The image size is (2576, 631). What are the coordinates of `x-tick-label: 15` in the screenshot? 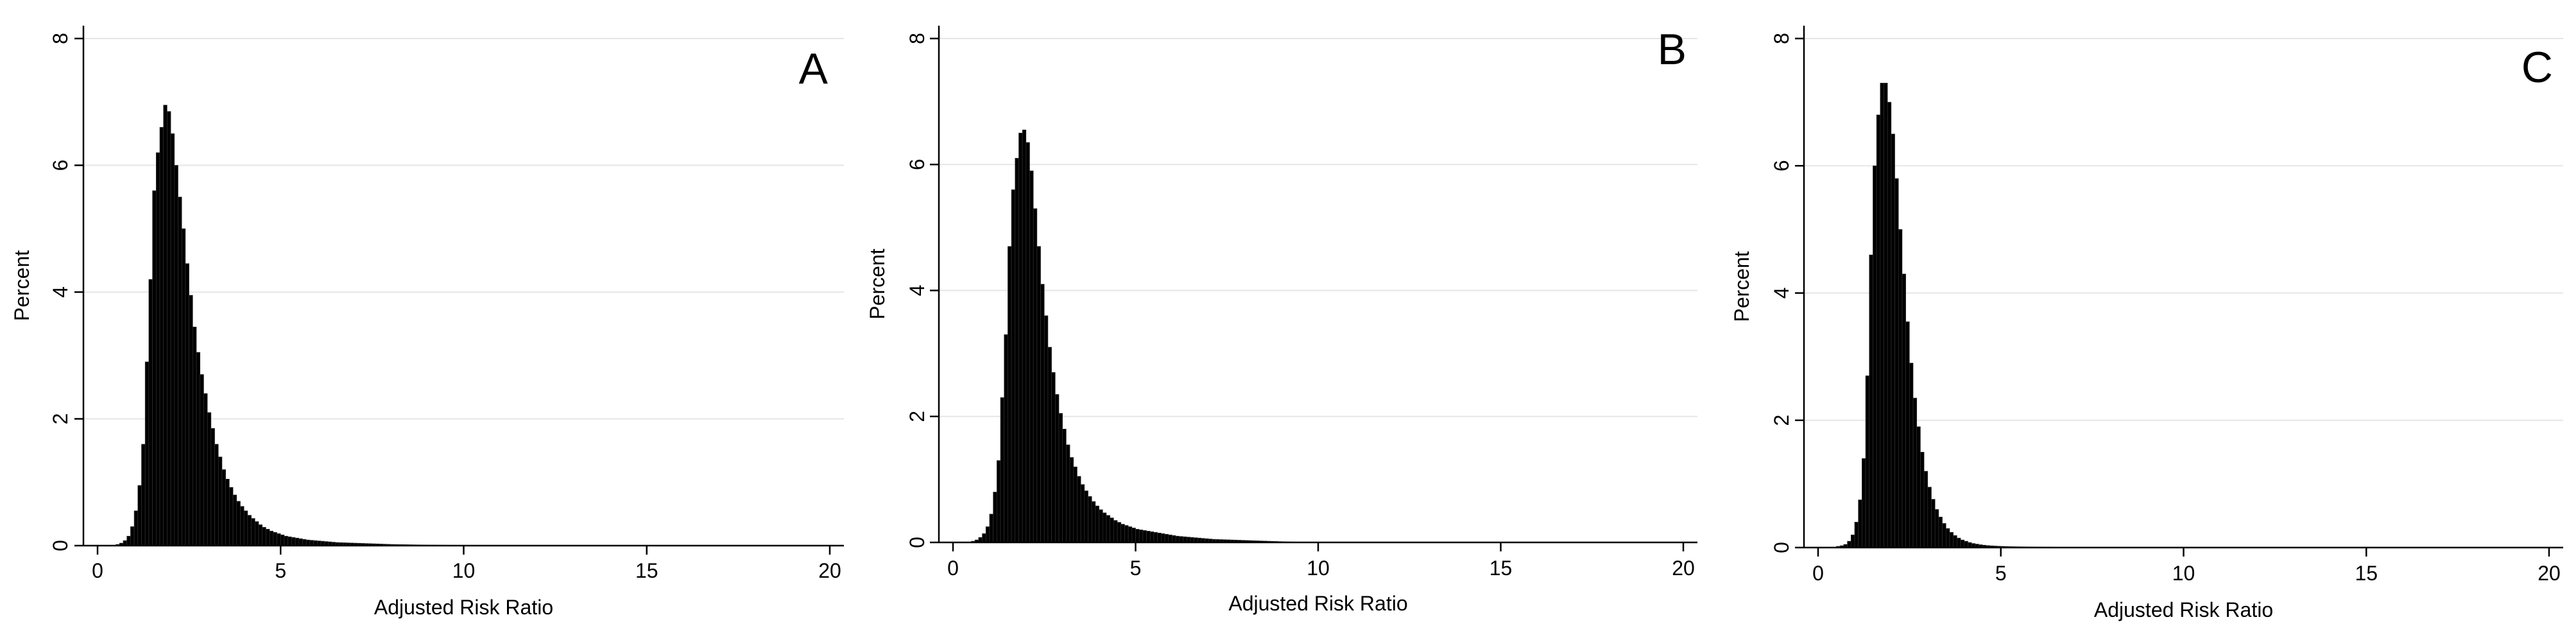 It's located at (1501, 568).